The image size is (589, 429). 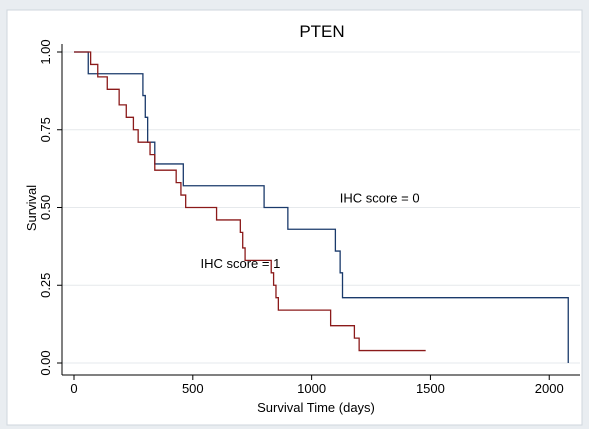 I want to click on y-tick-label: 0.75, so click(x=45, y=129).